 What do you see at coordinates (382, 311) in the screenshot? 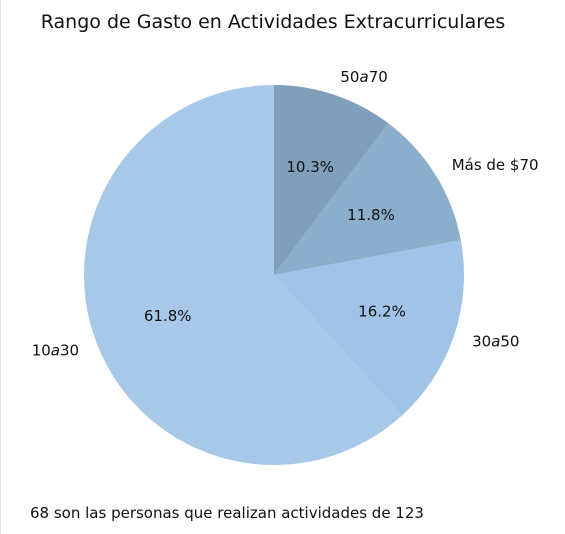
I see `slice-percent-label: 16.2%` at bounding box center [382, 311].